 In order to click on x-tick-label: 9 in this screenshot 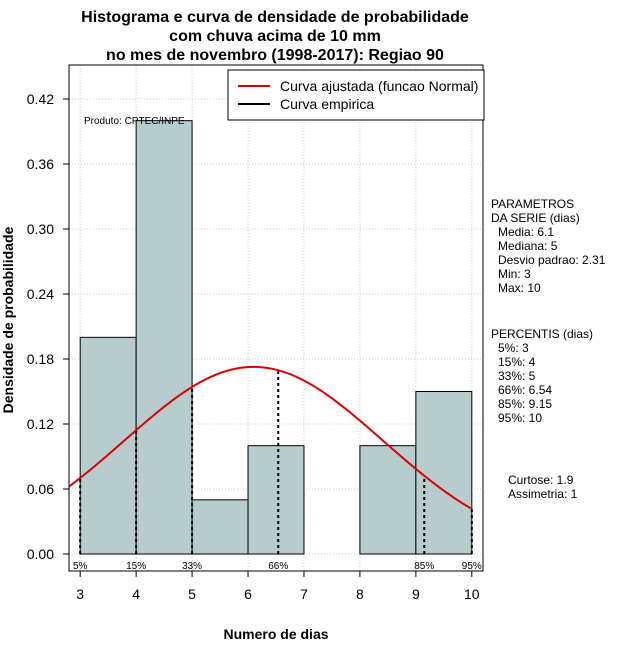, I will do `click(416, 594)`.